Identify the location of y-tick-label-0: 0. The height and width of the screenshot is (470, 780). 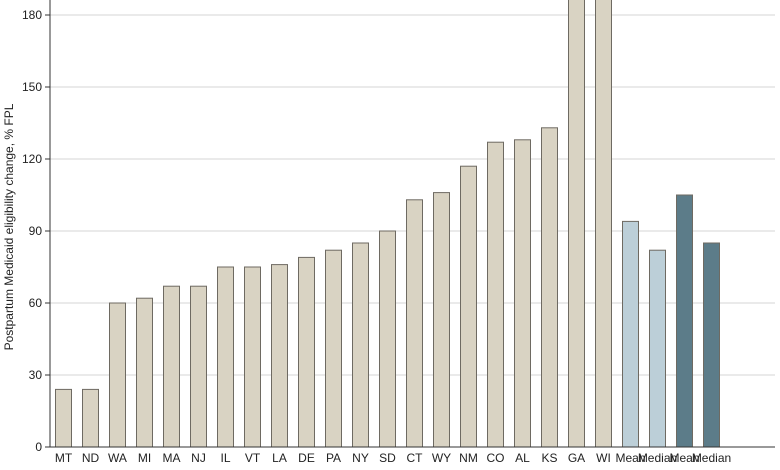
(38, 447).